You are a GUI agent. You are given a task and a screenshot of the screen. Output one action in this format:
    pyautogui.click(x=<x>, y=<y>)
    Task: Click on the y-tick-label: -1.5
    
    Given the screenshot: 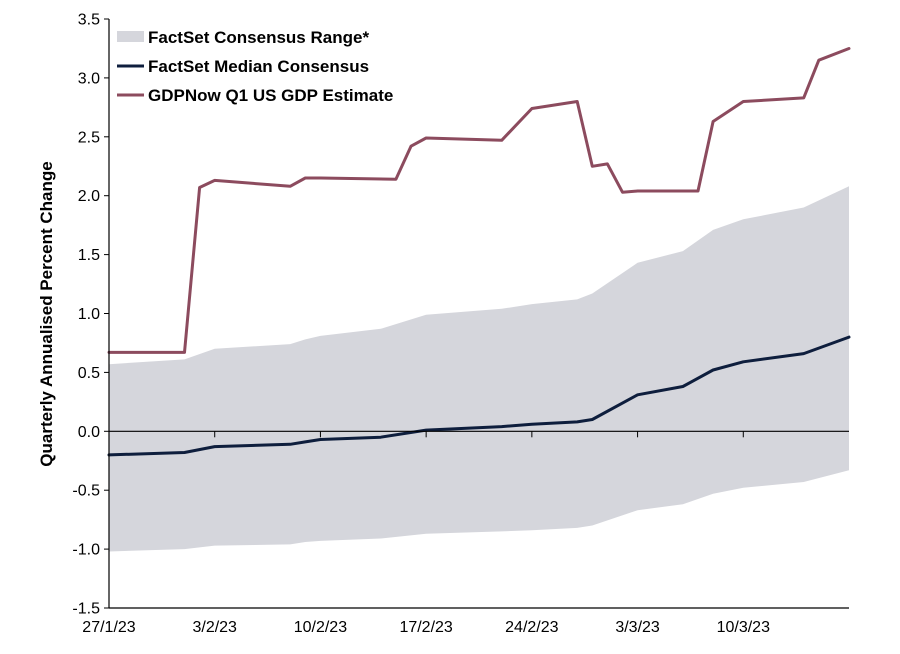 What is the action you would take?
    pyautogui.click(x=86, y=609)
    